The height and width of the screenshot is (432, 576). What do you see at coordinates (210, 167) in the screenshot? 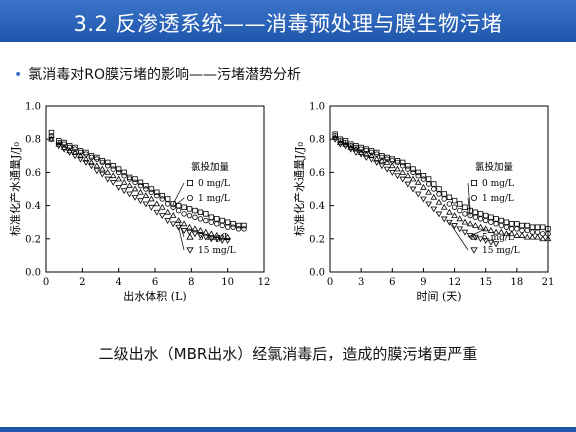
I see `left-legend-title: 氯投加量` at bounding box center [210, 167].